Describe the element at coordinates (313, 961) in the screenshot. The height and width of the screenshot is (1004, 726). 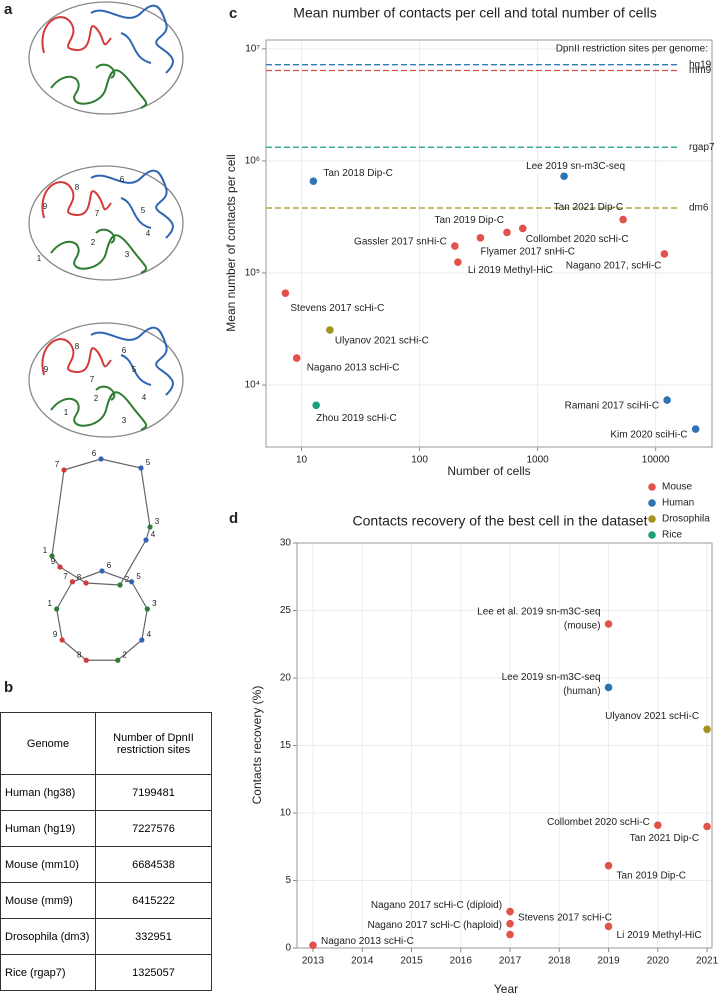
I see `x-tick-label: 2013` at that location.